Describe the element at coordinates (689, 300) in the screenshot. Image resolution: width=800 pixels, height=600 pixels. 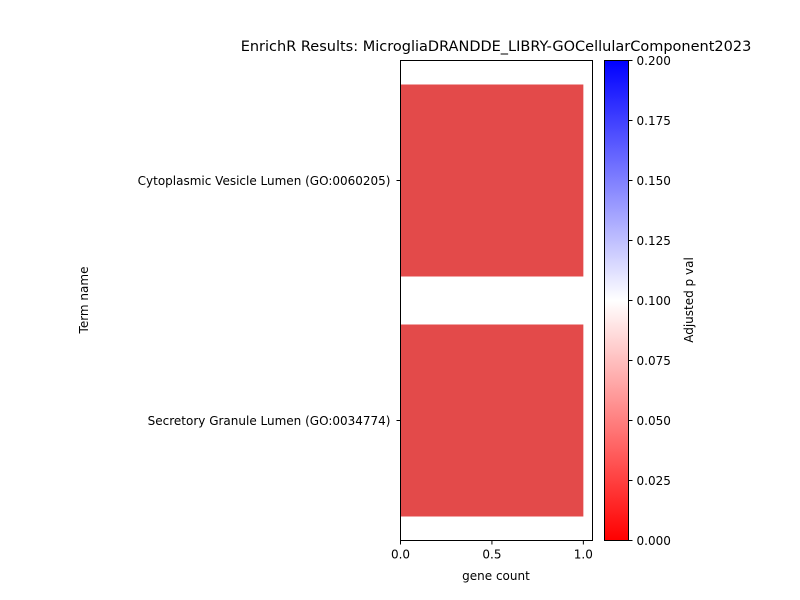
I see `colorbar-label: Adjusted p val` at that location.